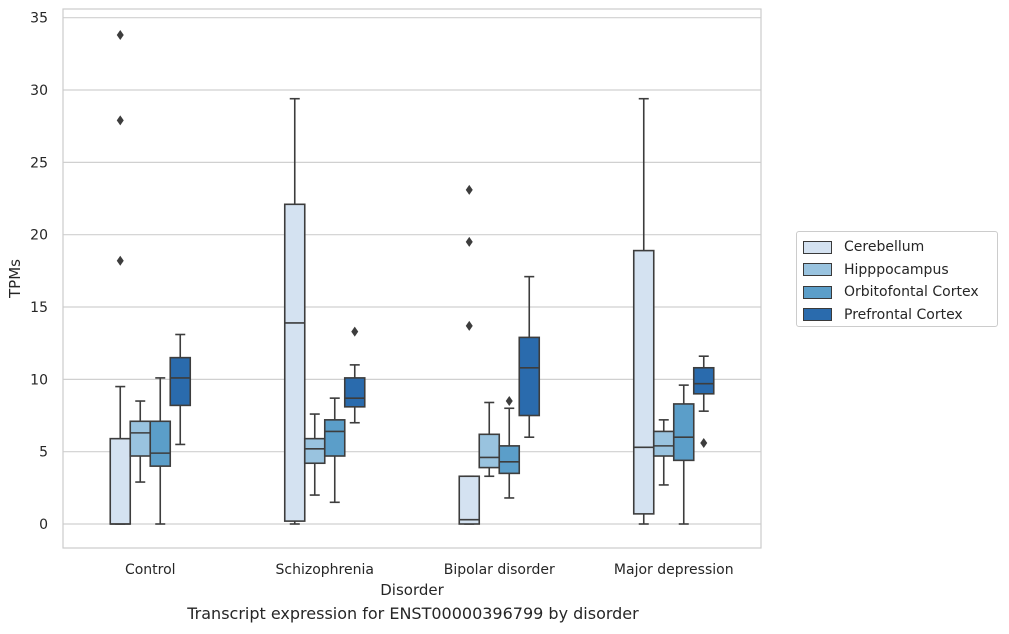 The image size is (1009, 634). Describe the element at coordinates (412, 590) in the screenshot. I see `x-axis-label: Disorder` at that location.